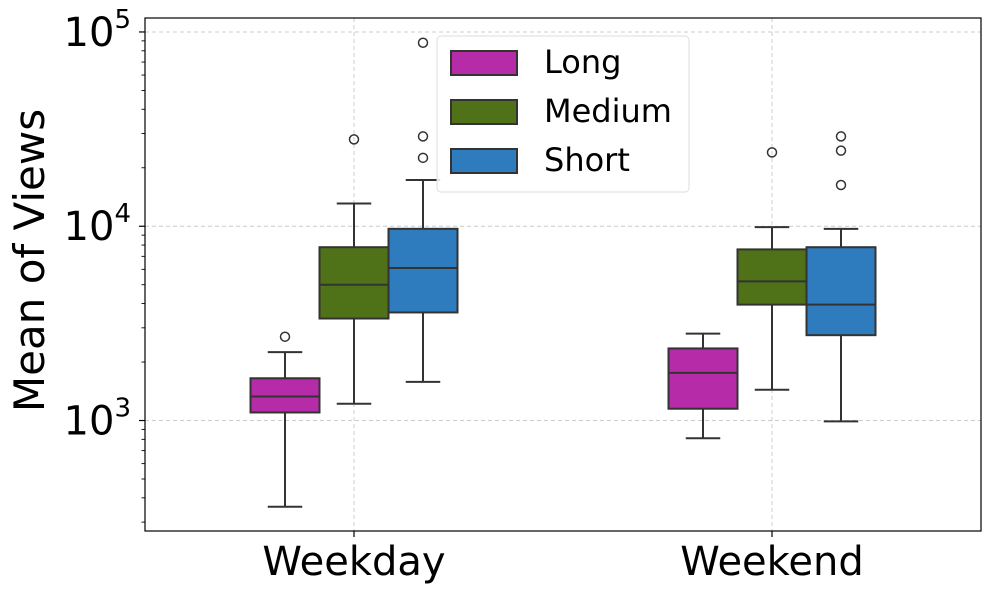  I want to click on box-medium-weekday, so click(354, 269).